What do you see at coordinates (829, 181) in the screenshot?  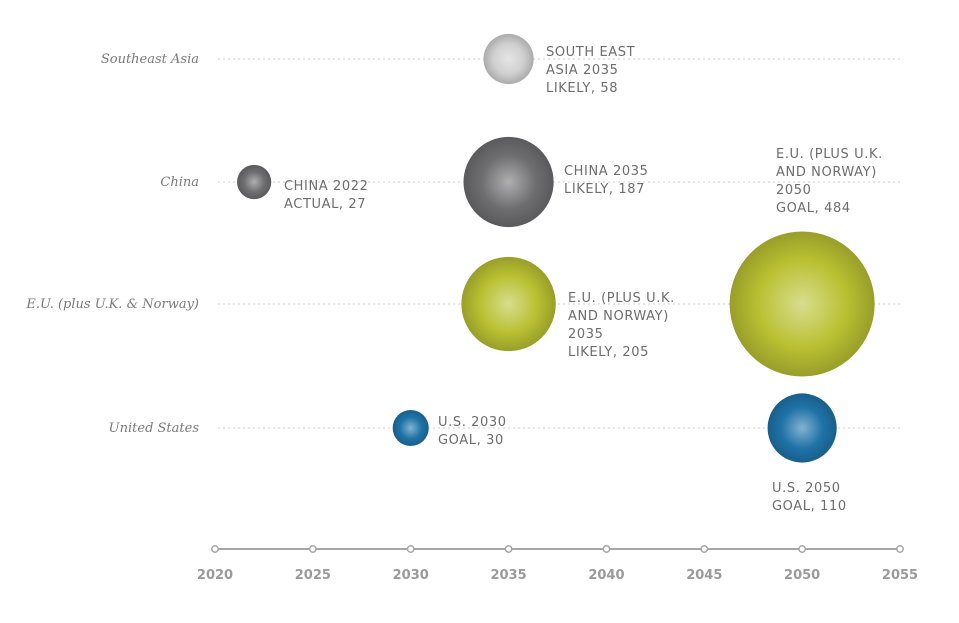 I see `bubble-label: E.U. (PLUS U.K. AND NORWAY) 2050 GOAL, 484` at bounding box center [829, 181].